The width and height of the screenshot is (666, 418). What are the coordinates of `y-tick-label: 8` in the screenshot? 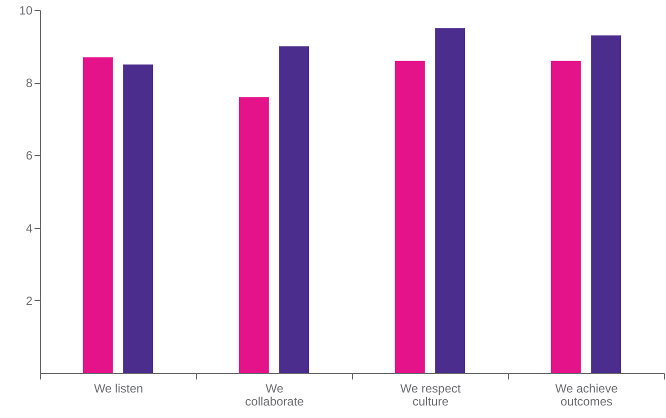 It's located at (29, 83).